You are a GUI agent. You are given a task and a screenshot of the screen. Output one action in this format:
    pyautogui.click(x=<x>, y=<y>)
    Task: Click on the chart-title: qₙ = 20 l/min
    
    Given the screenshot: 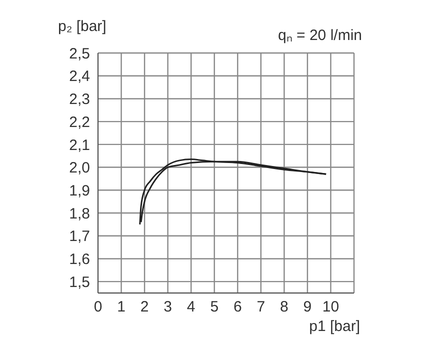 What is the action you would take?
    pyautogui.click(x=320, y=35)
    